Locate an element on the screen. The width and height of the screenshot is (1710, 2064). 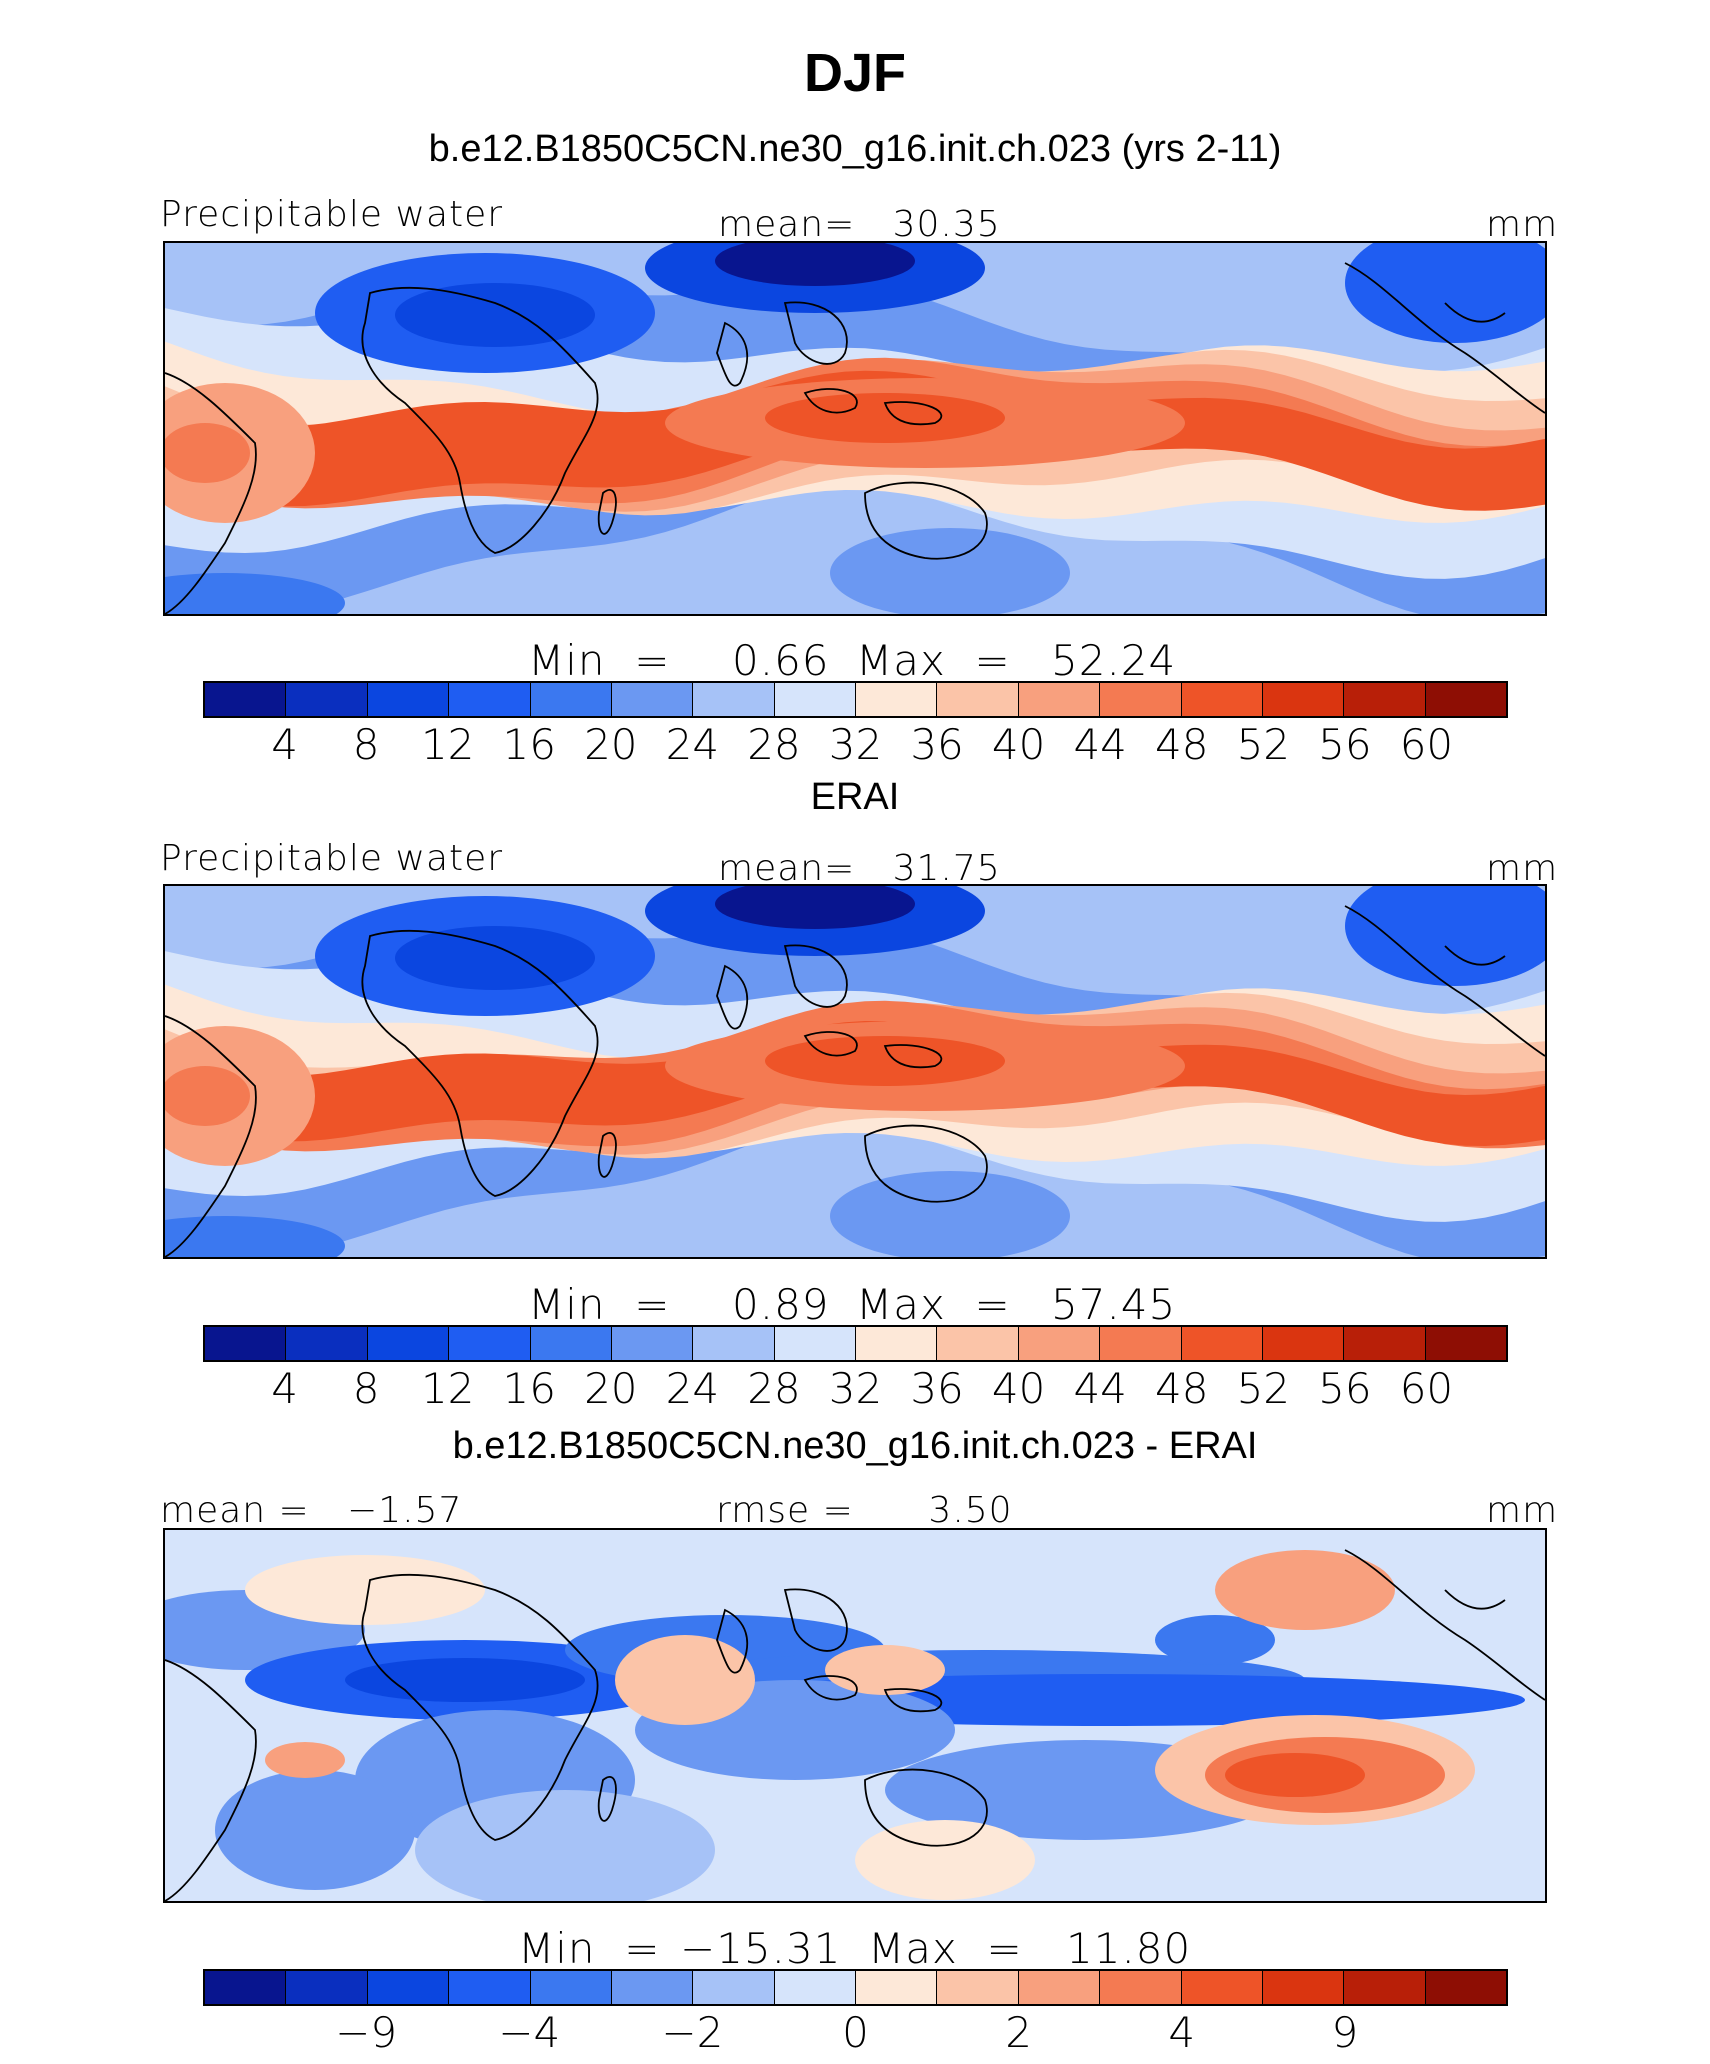
panel-1-mean-label: mean= 30.35 is located at coordinates (859, 224).